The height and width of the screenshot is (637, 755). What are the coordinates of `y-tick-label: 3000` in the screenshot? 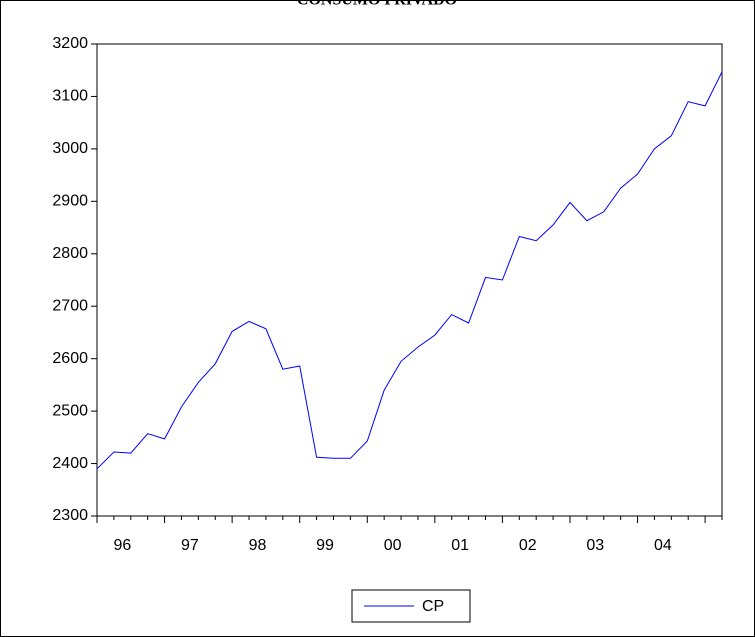 It's located at (70, 148).